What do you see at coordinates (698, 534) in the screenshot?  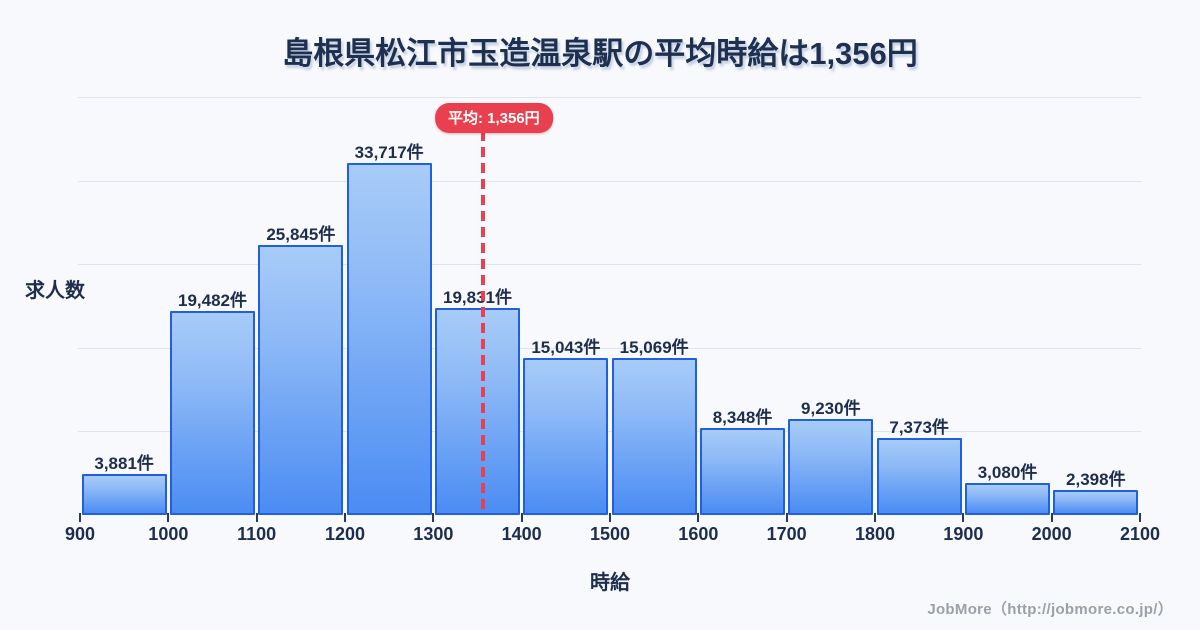 I see `x-tick-label: 1600` at bounding box center [698, 534].